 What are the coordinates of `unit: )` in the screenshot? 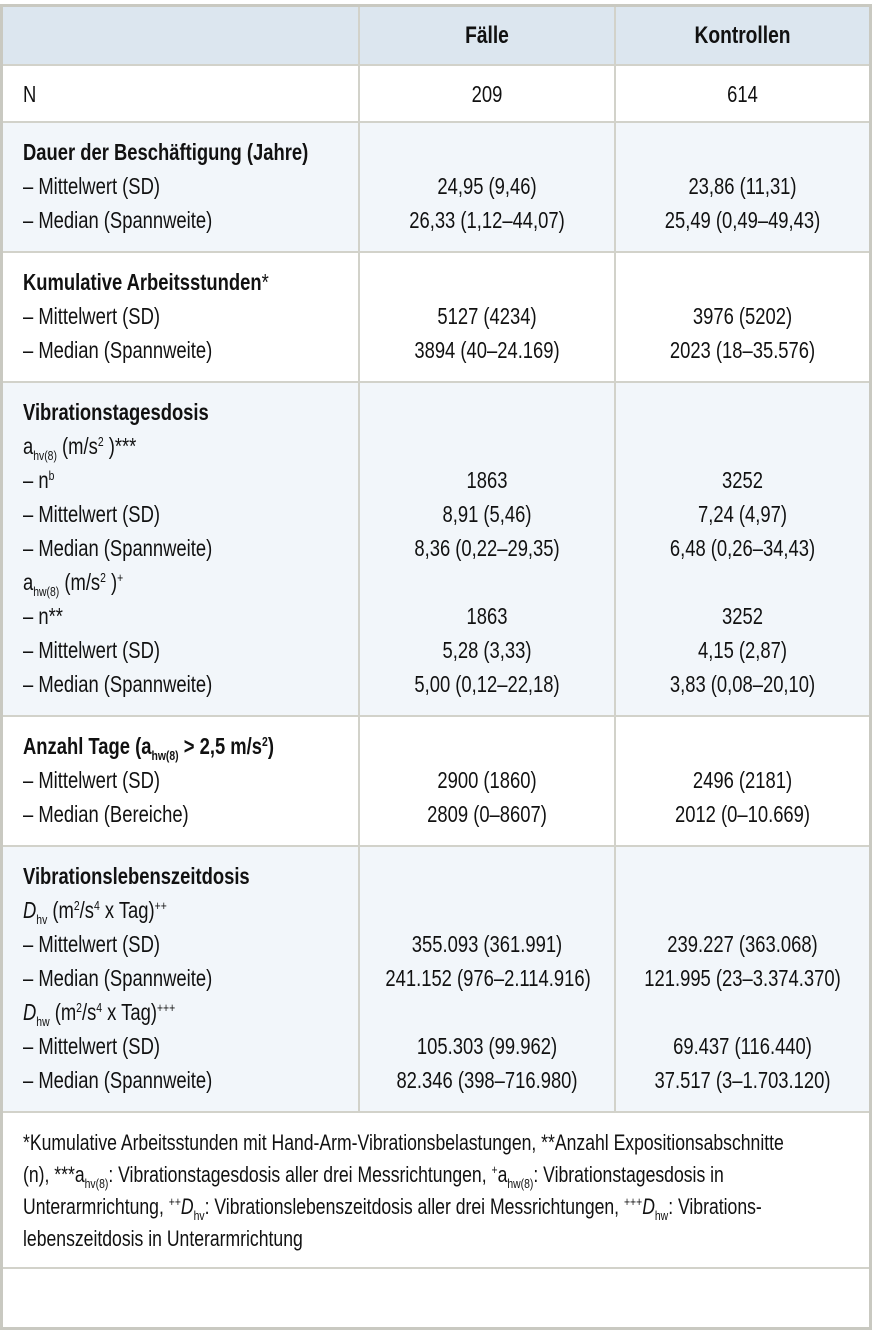 It's located at (111, 582).